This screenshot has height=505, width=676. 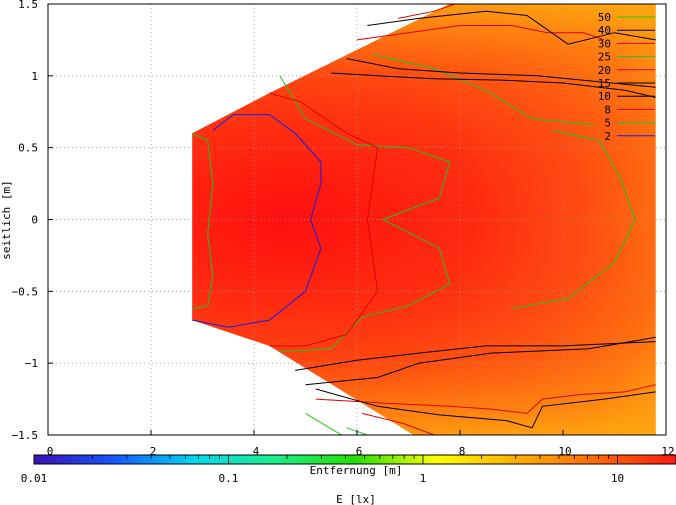 I want to click on legend-label: 50, so click(x=604, y=17).